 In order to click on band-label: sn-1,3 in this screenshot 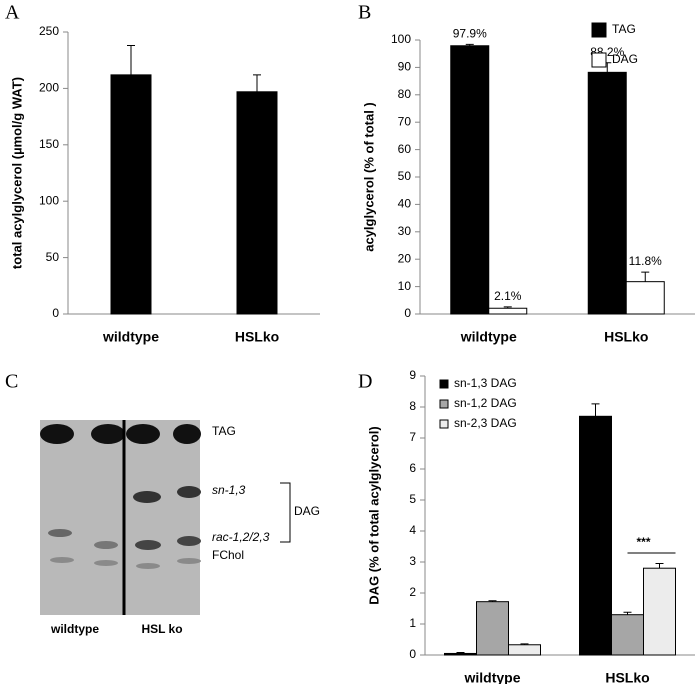, I will do `click(229, 490)`.